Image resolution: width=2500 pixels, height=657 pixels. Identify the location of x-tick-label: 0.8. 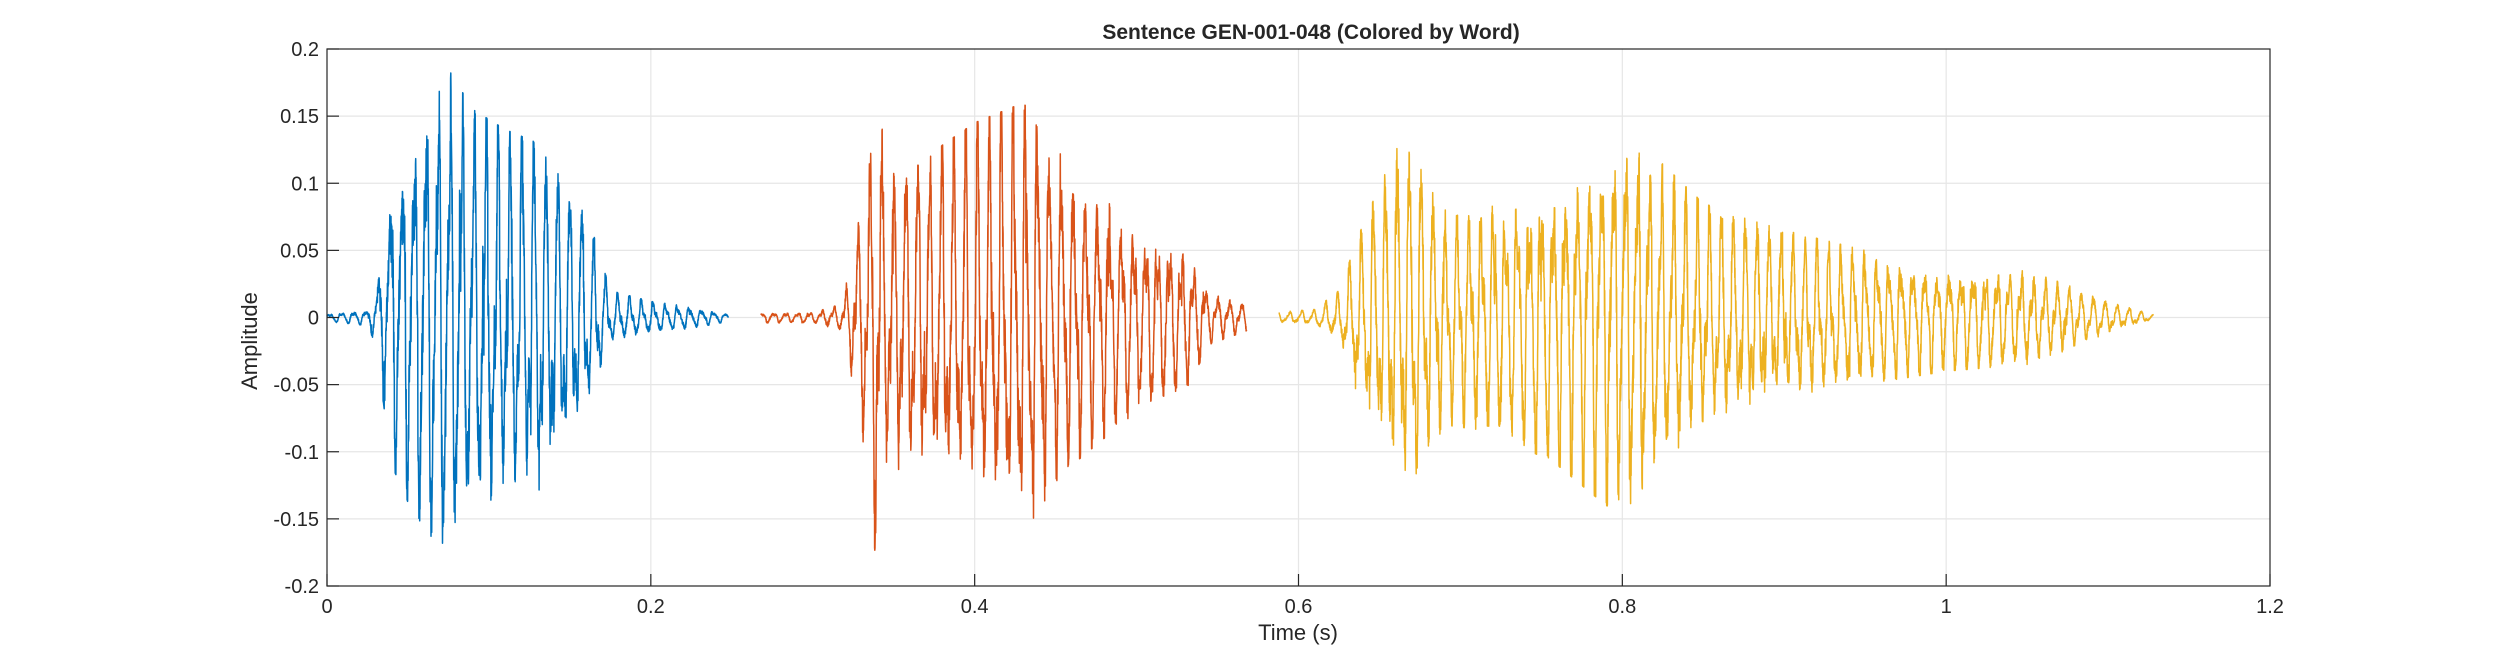
(1622, 607).